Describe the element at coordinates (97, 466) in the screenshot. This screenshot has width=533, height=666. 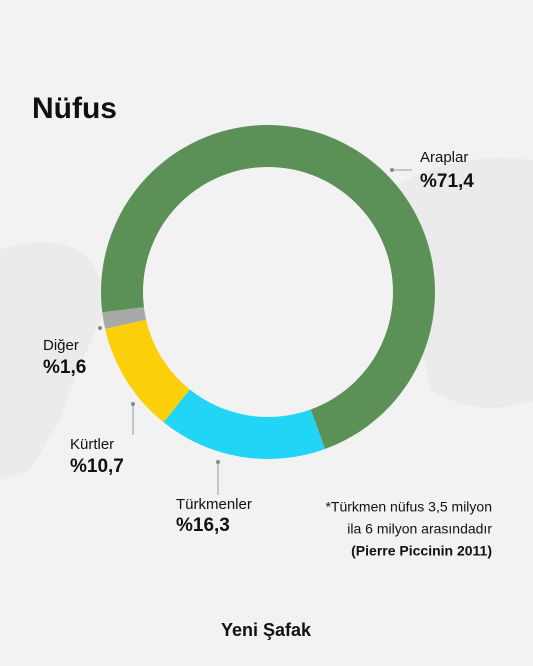
I see `value-label: %10,7` at that location.